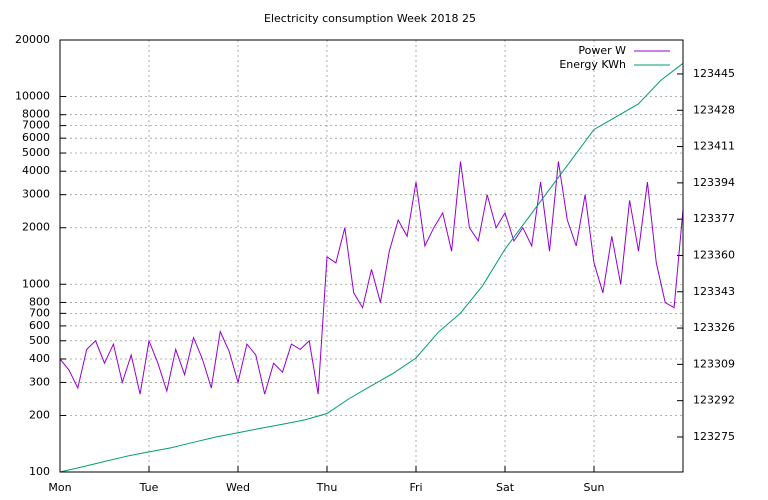  Describe the element at coordinates (714, 254) in the screenshot. I see `y2-tick-label: 123360` at that location.